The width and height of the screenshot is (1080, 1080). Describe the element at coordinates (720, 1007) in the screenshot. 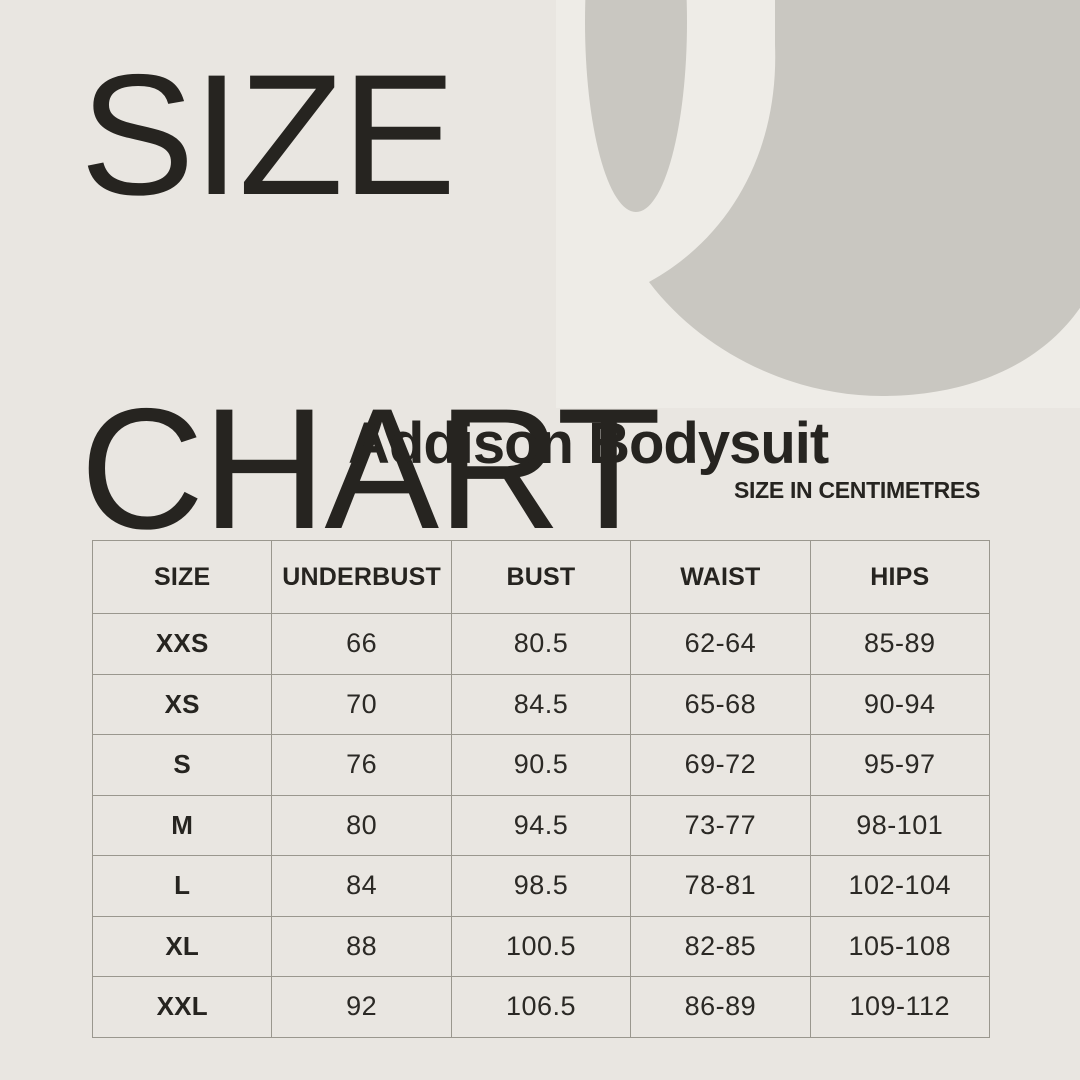

I see `measurement-cell: 86-89` at that location.